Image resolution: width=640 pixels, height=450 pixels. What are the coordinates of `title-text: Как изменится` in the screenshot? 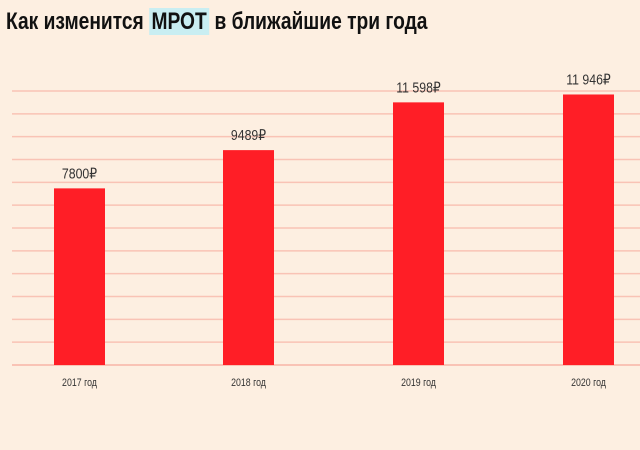 It's located at (78, 21).